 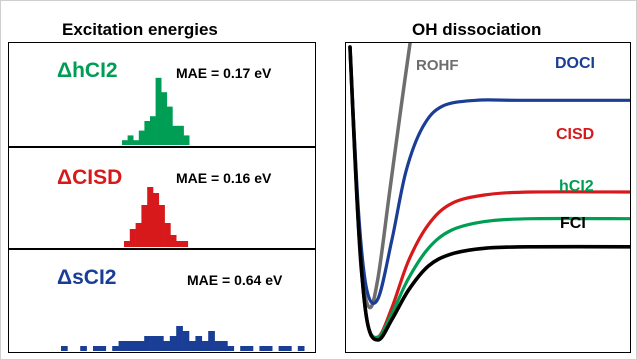 What do you see at coordinates (575, 134) in the screenshot?
I see `curve-label-cisd: CISD` at bounding box center [575, 134].